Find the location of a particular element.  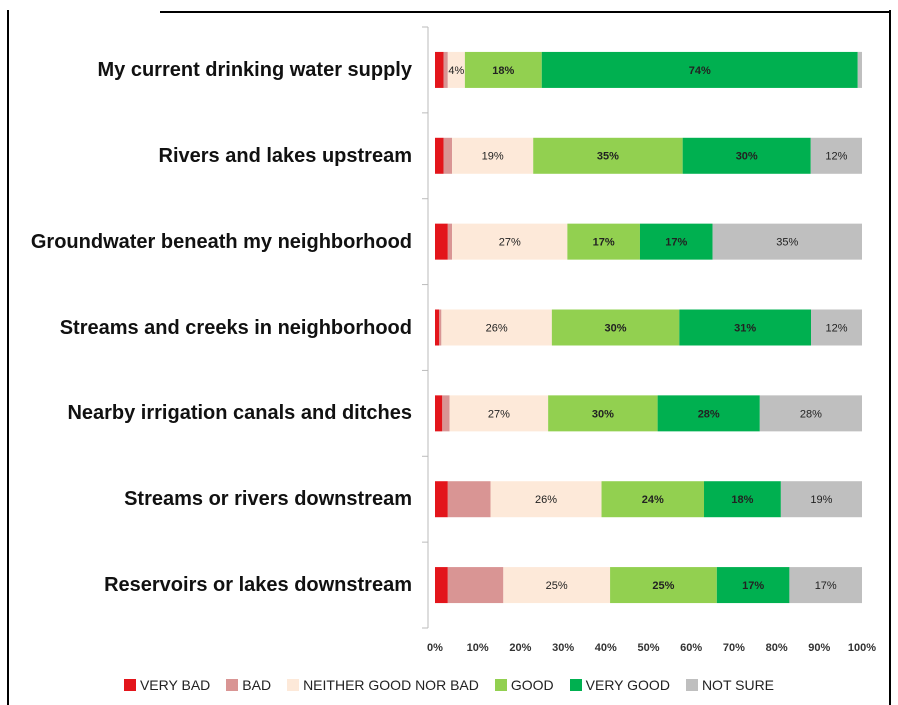

x-tick-label: 30% is located at coordinates (563, 648).